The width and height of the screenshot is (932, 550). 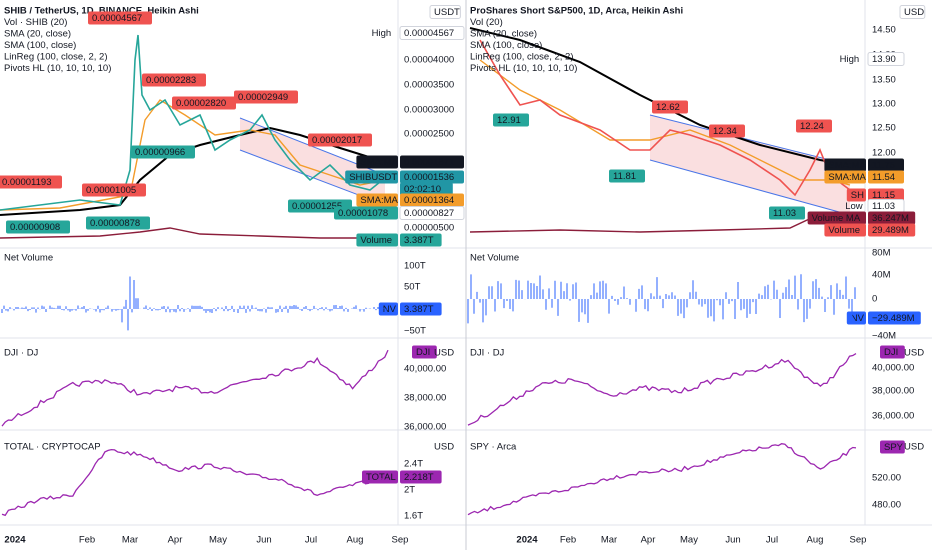 I want to click on tag-value: 11.15, so click(x=883, y=195).